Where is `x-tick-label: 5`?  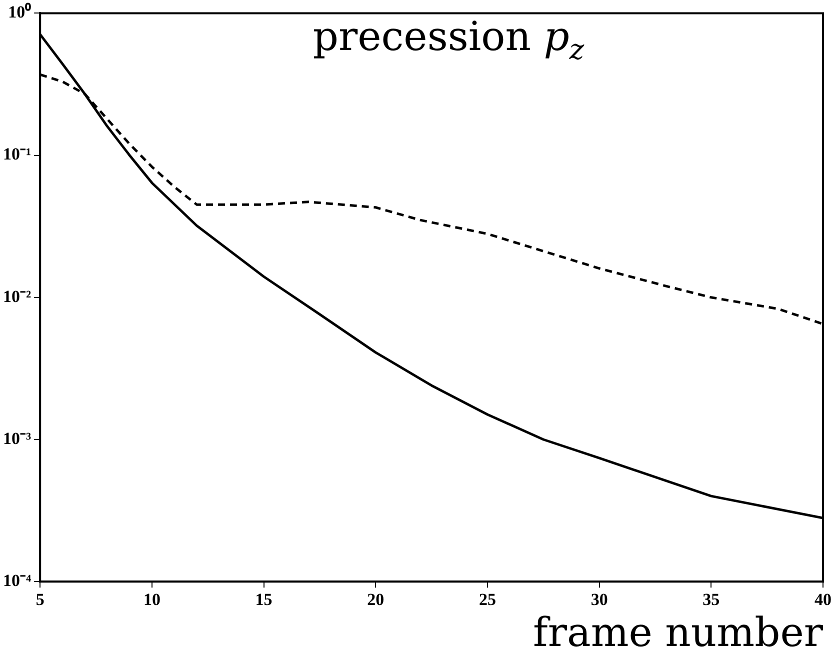 x-tick-label: 5 is located at coordinates (40, 600).